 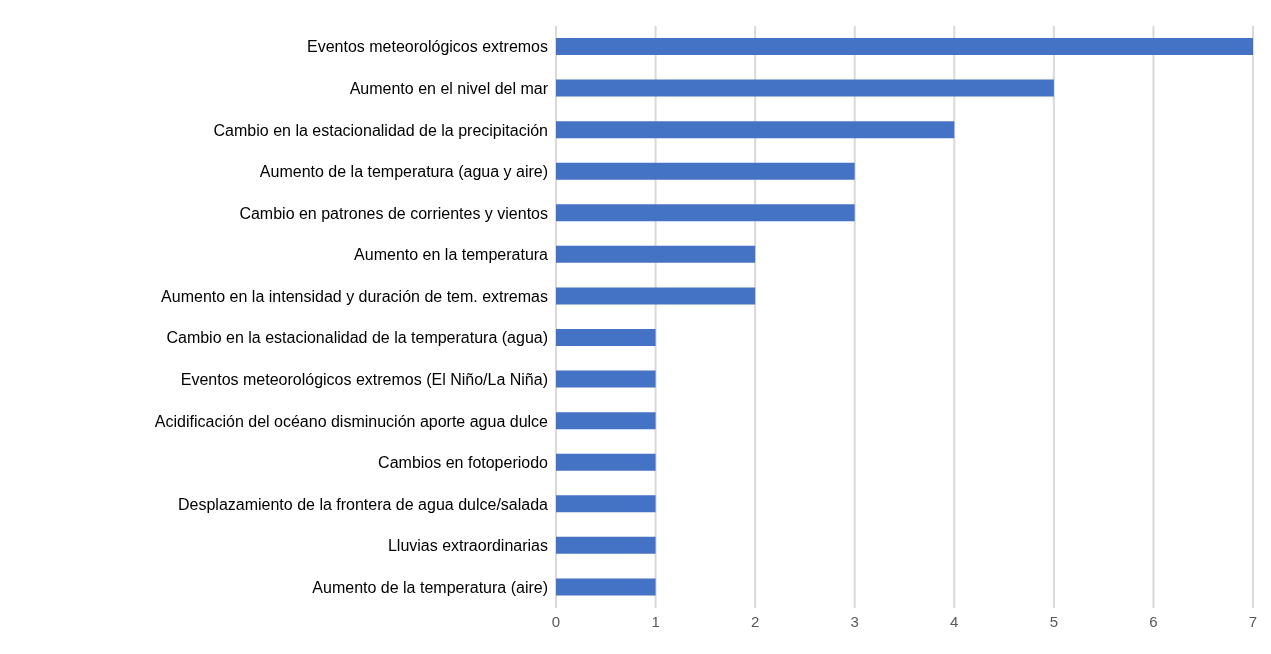 What do you see at coordinates (463, 463) in the screenshot?
I see `y-tick-label: Cambios en fotoperiodo` at bounding box center [463, 463].